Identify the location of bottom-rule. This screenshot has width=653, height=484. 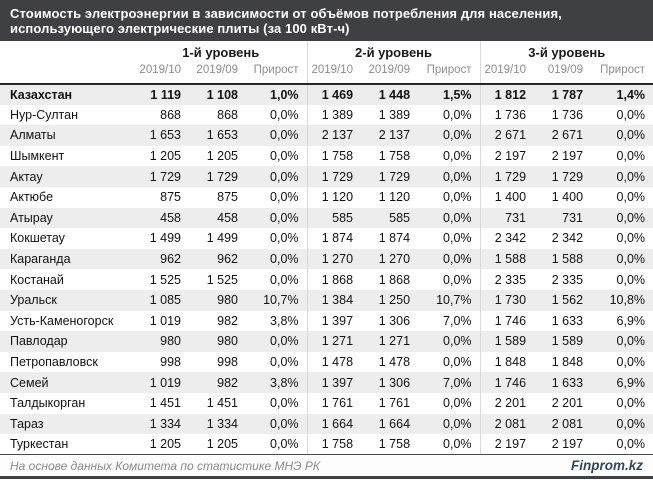
(326, 478).